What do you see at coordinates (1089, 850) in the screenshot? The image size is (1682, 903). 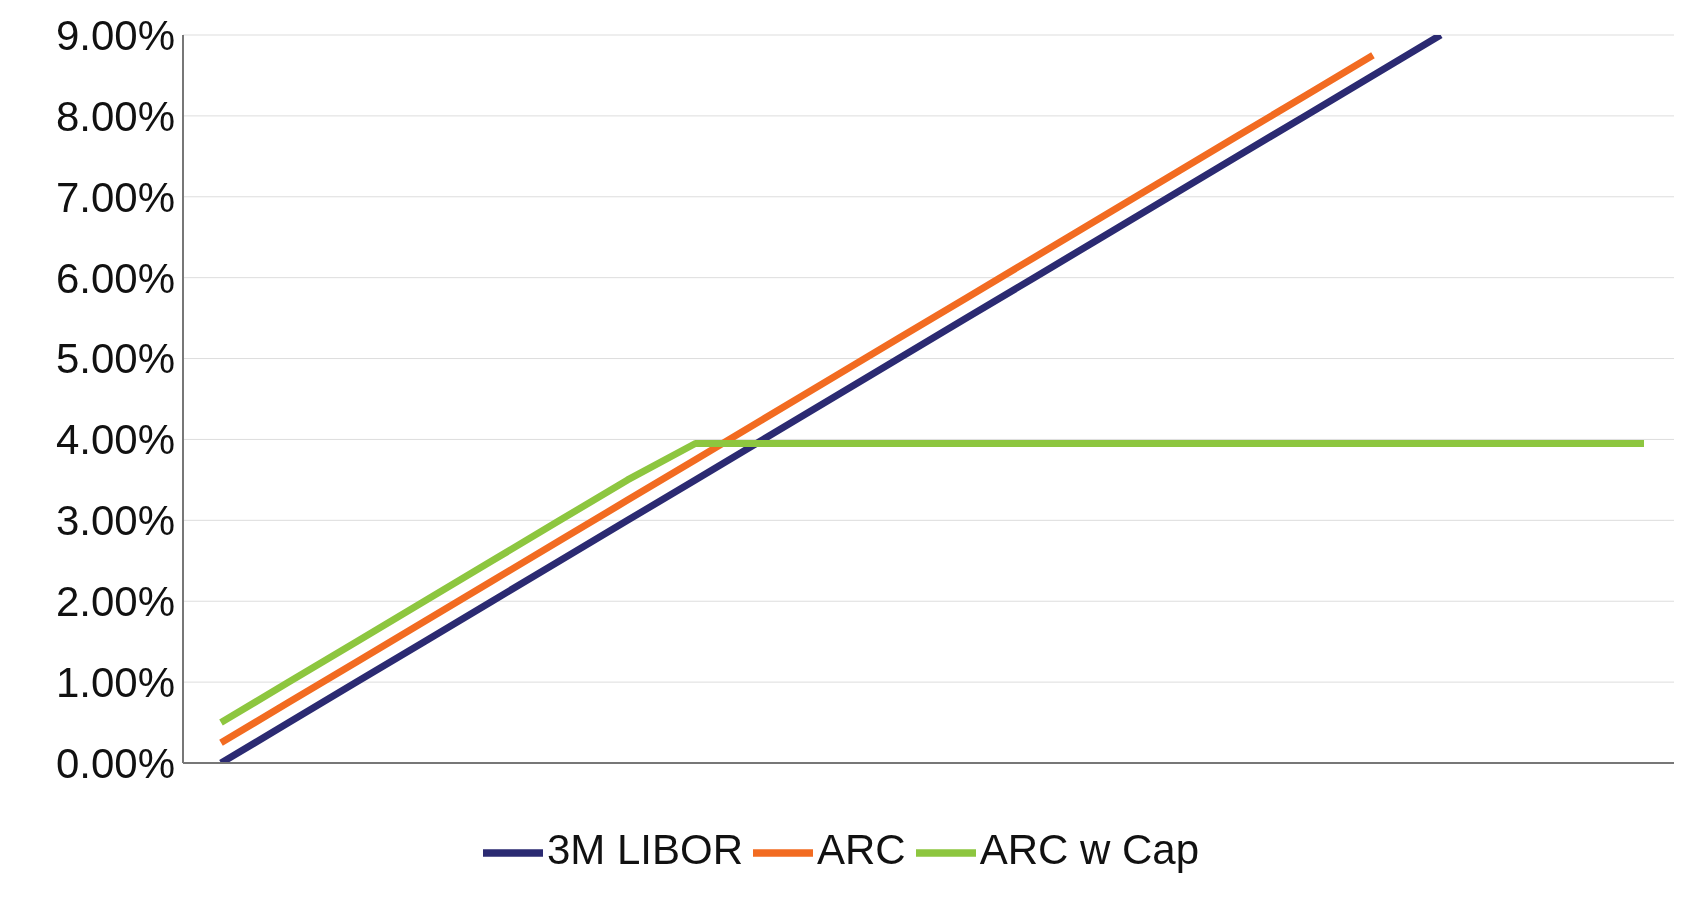 I see `legend-label: ARC w Cap` at bounding box center [1089, 850].